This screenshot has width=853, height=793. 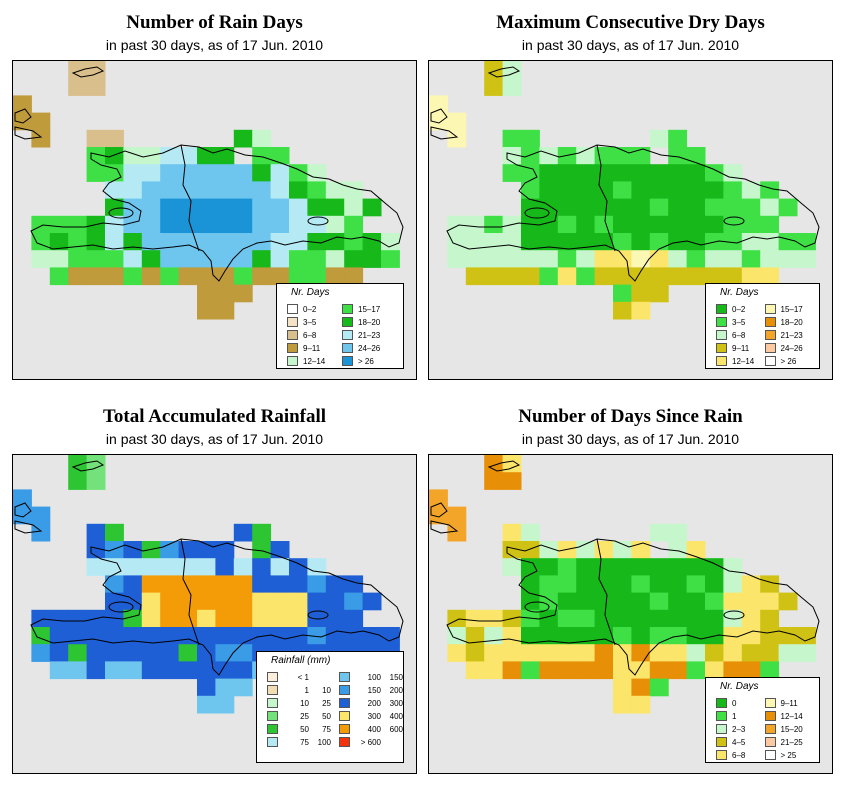 What do you see at coordinates (361, 335) in the screenshot?
I see `legend-item: 21–23` at bounding box center [361, 335].